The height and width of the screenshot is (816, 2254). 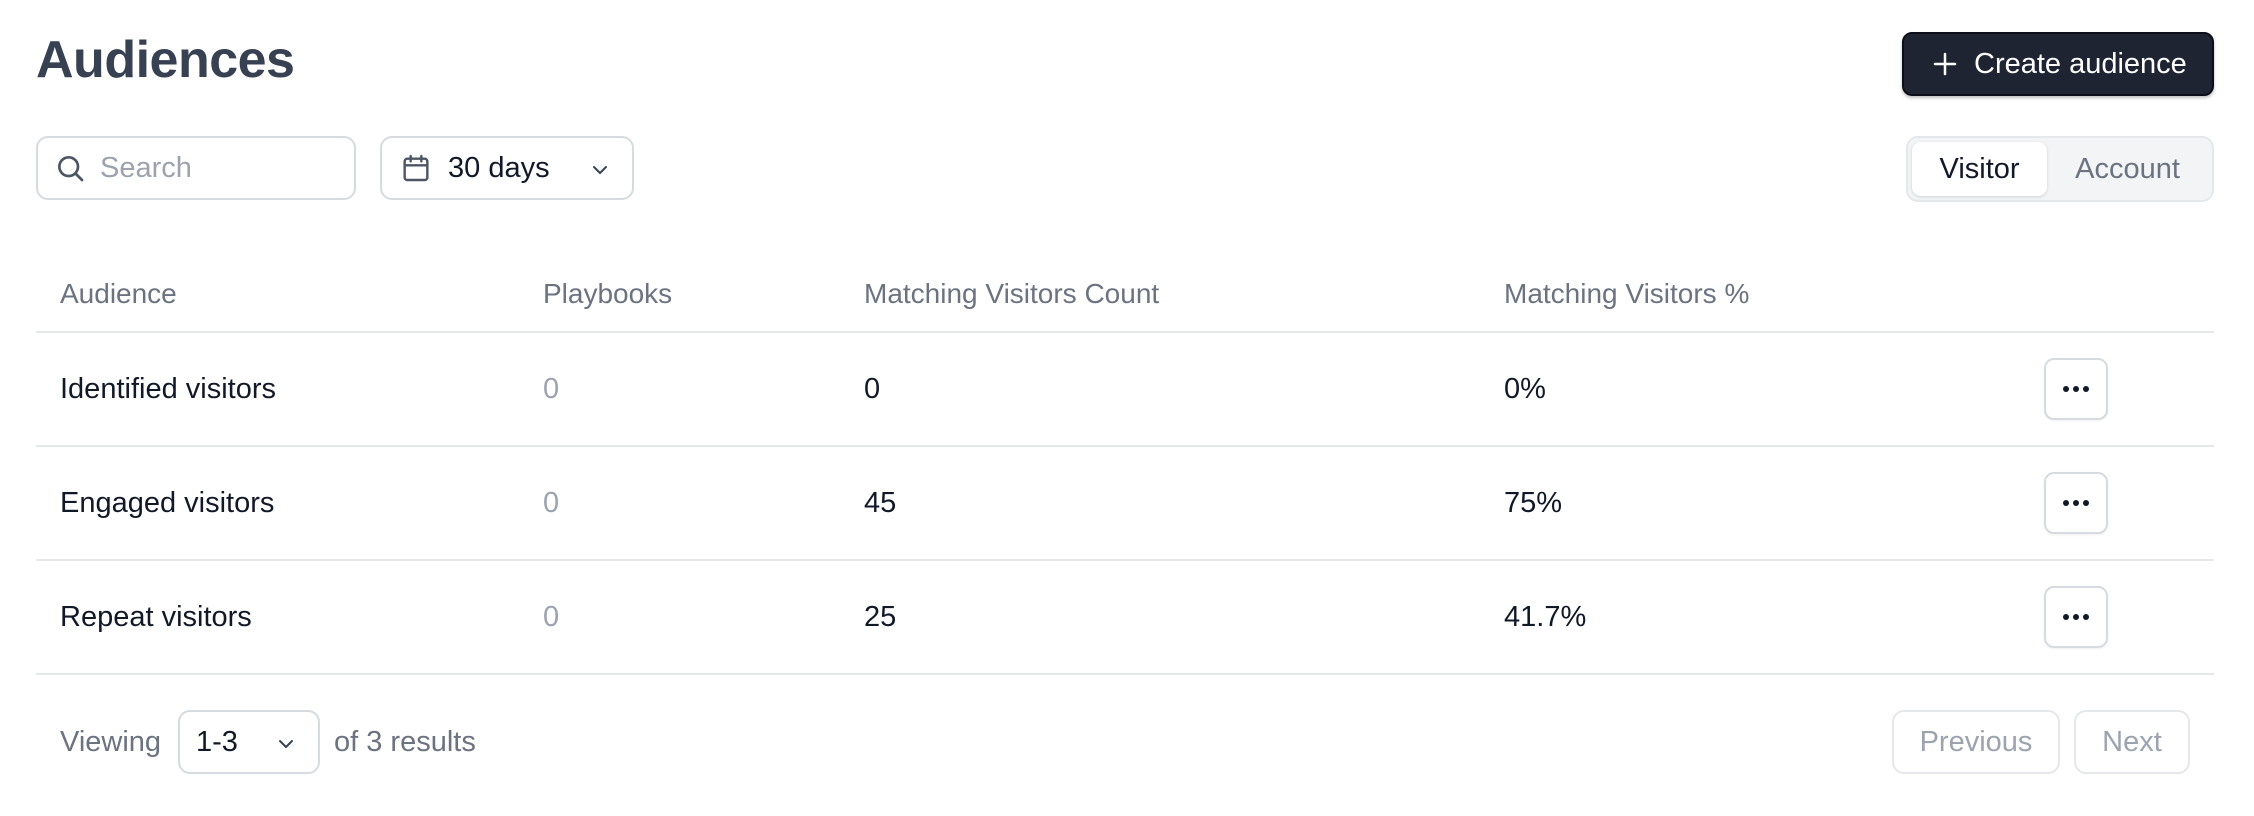 What do you see at coordinates (1125, 504) in the screenshot?
I see `table-row: Engaged visitors 0 45 75%` at bounding box center [1125, 504].